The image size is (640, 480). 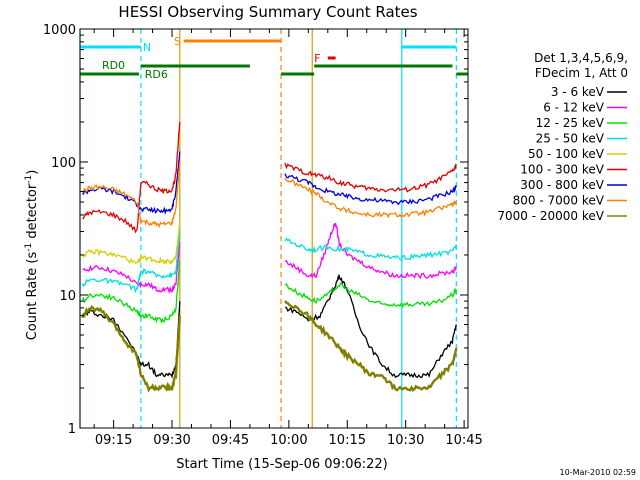 I want to click on y-axis-label: Count Rate (s-1 detector-1), so click(x=32, y=255).